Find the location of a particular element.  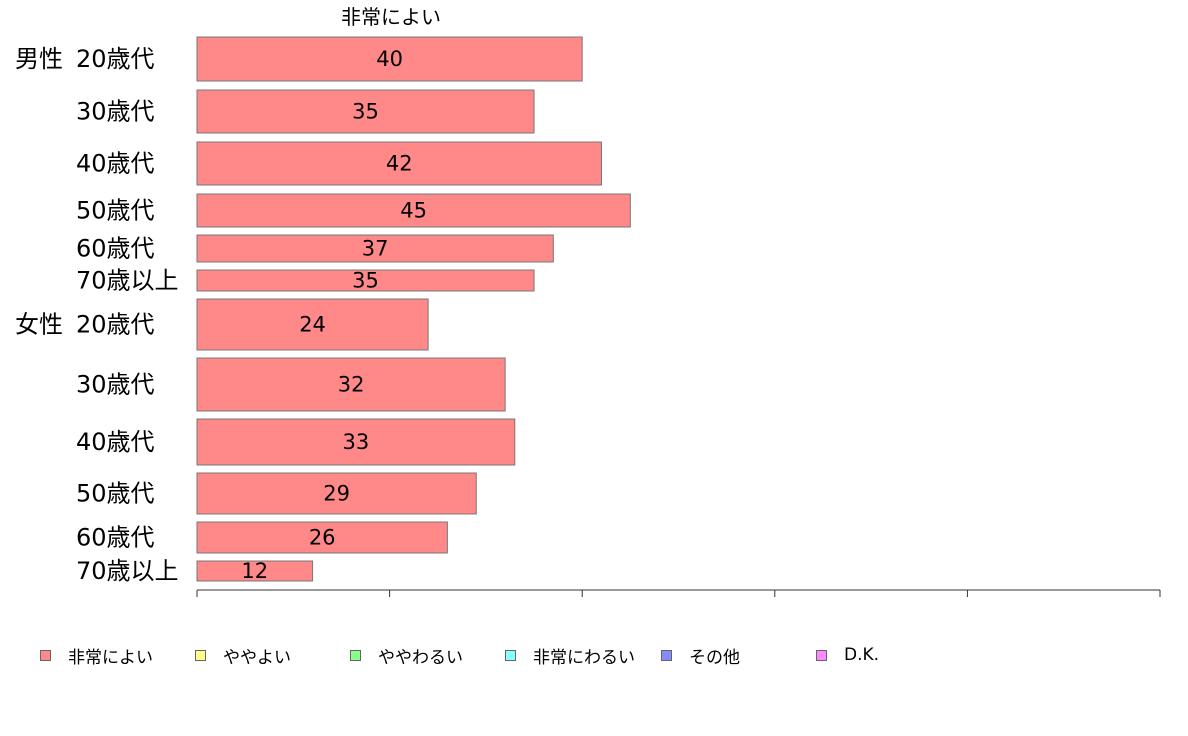

legend-item: D.K. is located at coordinates (847, 655).